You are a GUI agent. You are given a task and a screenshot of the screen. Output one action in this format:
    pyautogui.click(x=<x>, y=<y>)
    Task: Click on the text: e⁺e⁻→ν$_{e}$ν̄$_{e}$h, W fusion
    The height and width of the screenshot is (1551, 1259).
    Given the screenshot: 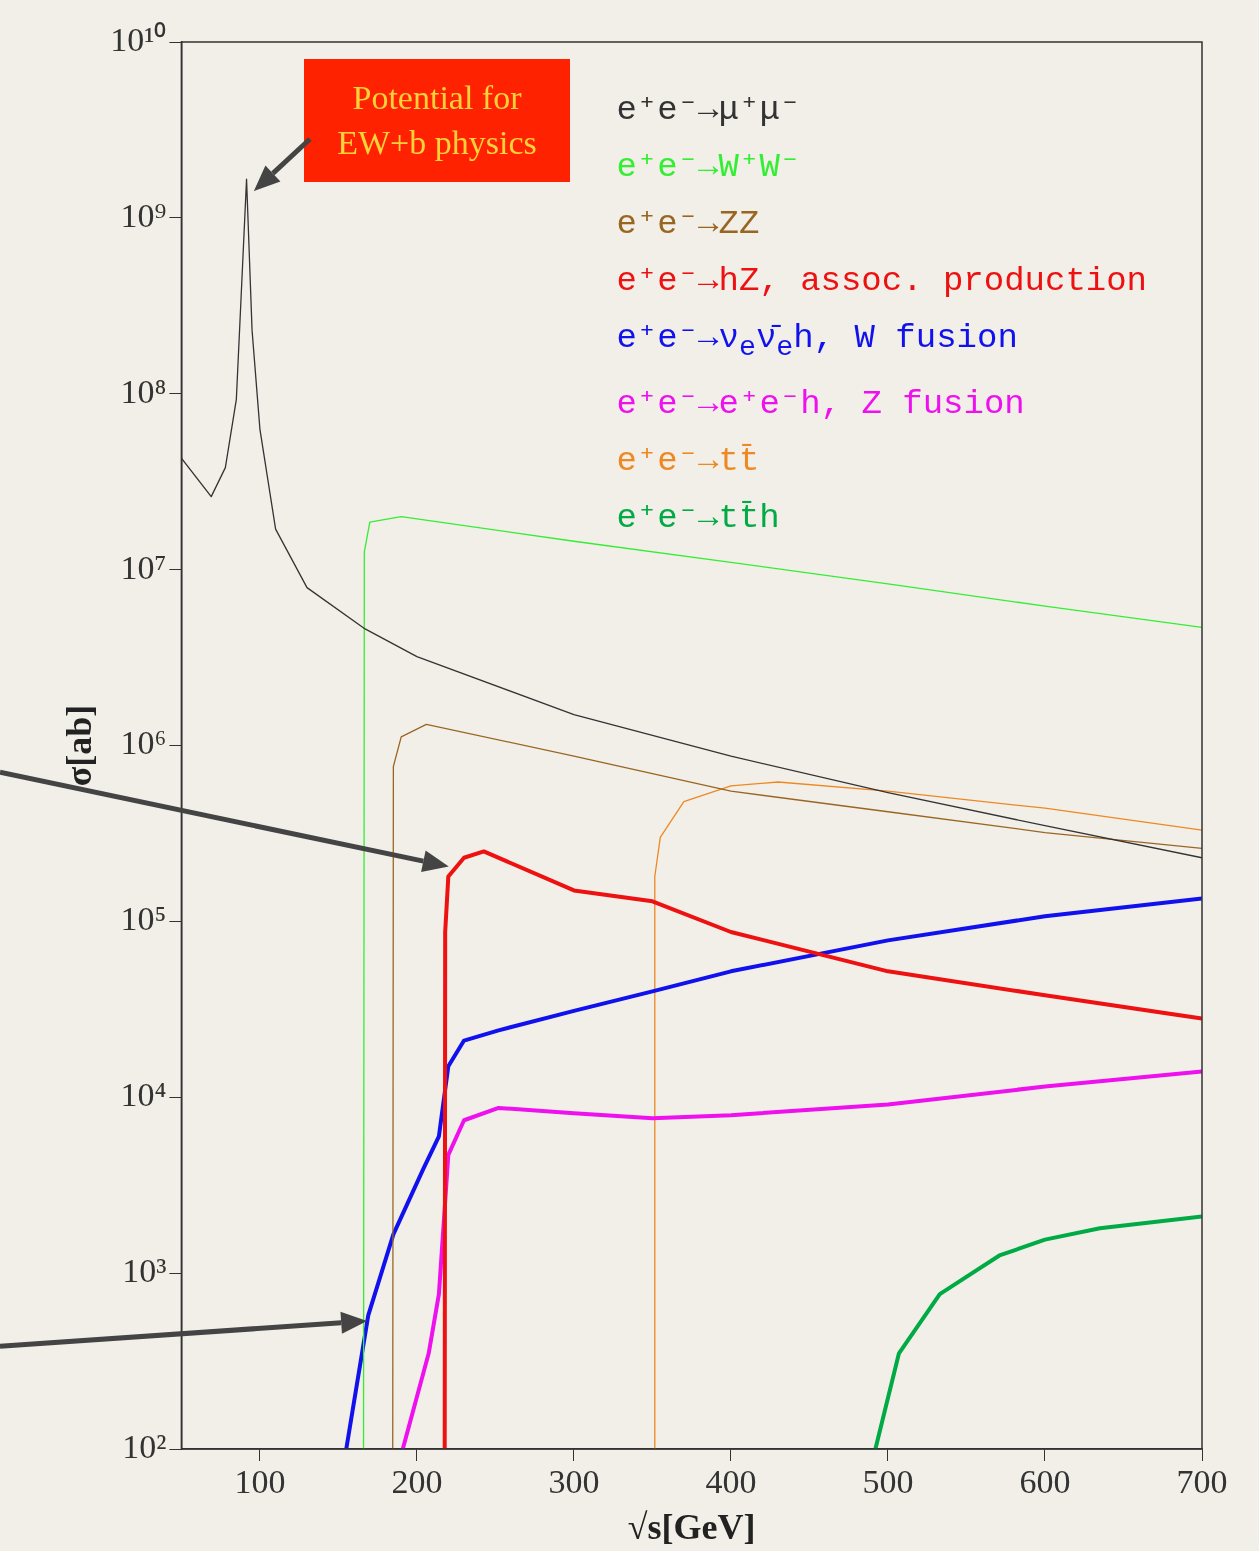 What is the action you would take?
    pyautogui.click(x=817, y=342)
    